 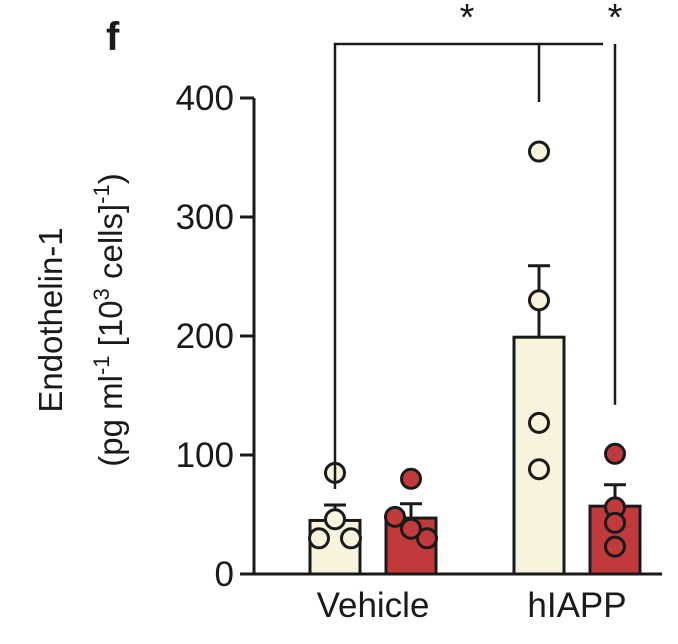 I want to click on x-tick-label-vehicle: Vehicle, so click(x=373, y=605).